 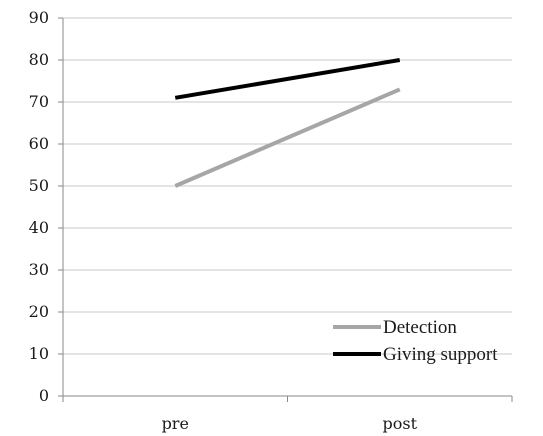 What do you see at coordinates (175, 423) in the screenshot?
I see `x-tick-label-pre: pre` at bounding box center [175, 423].